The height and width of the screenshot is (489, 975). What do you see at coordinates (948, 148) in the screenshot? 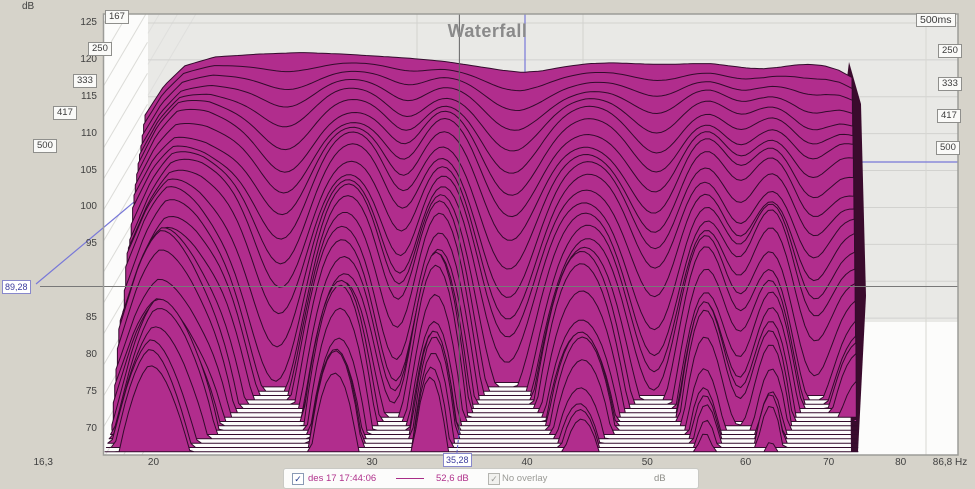
I see `time-tick-label-right: 500` at bounding box center [948, 148].